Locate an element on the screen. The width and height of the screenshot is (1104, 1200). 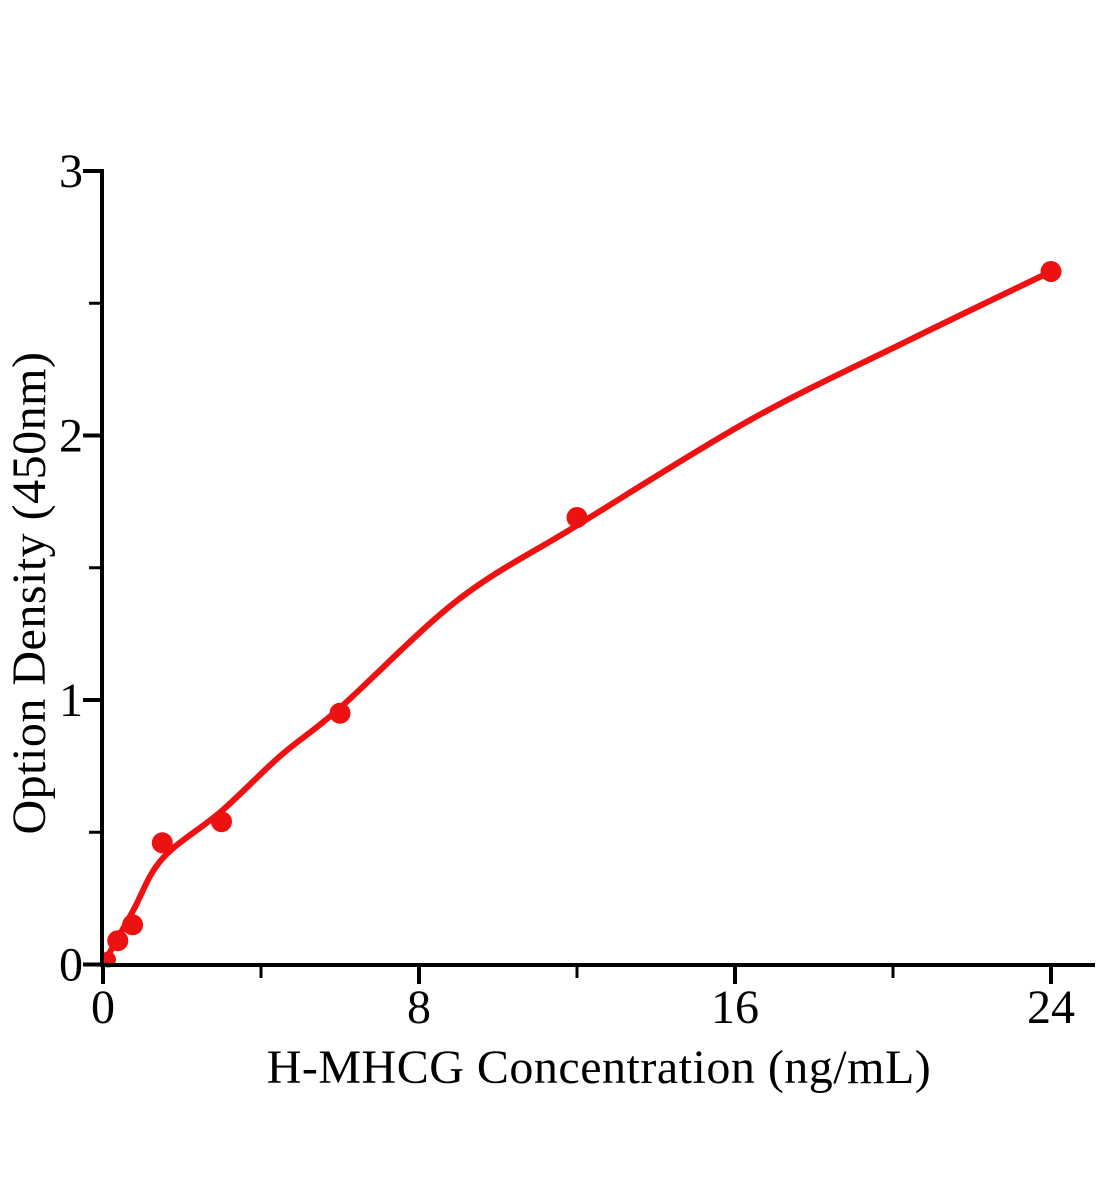
x-tick-label: 24 is located at coordinates (1051, 1007).